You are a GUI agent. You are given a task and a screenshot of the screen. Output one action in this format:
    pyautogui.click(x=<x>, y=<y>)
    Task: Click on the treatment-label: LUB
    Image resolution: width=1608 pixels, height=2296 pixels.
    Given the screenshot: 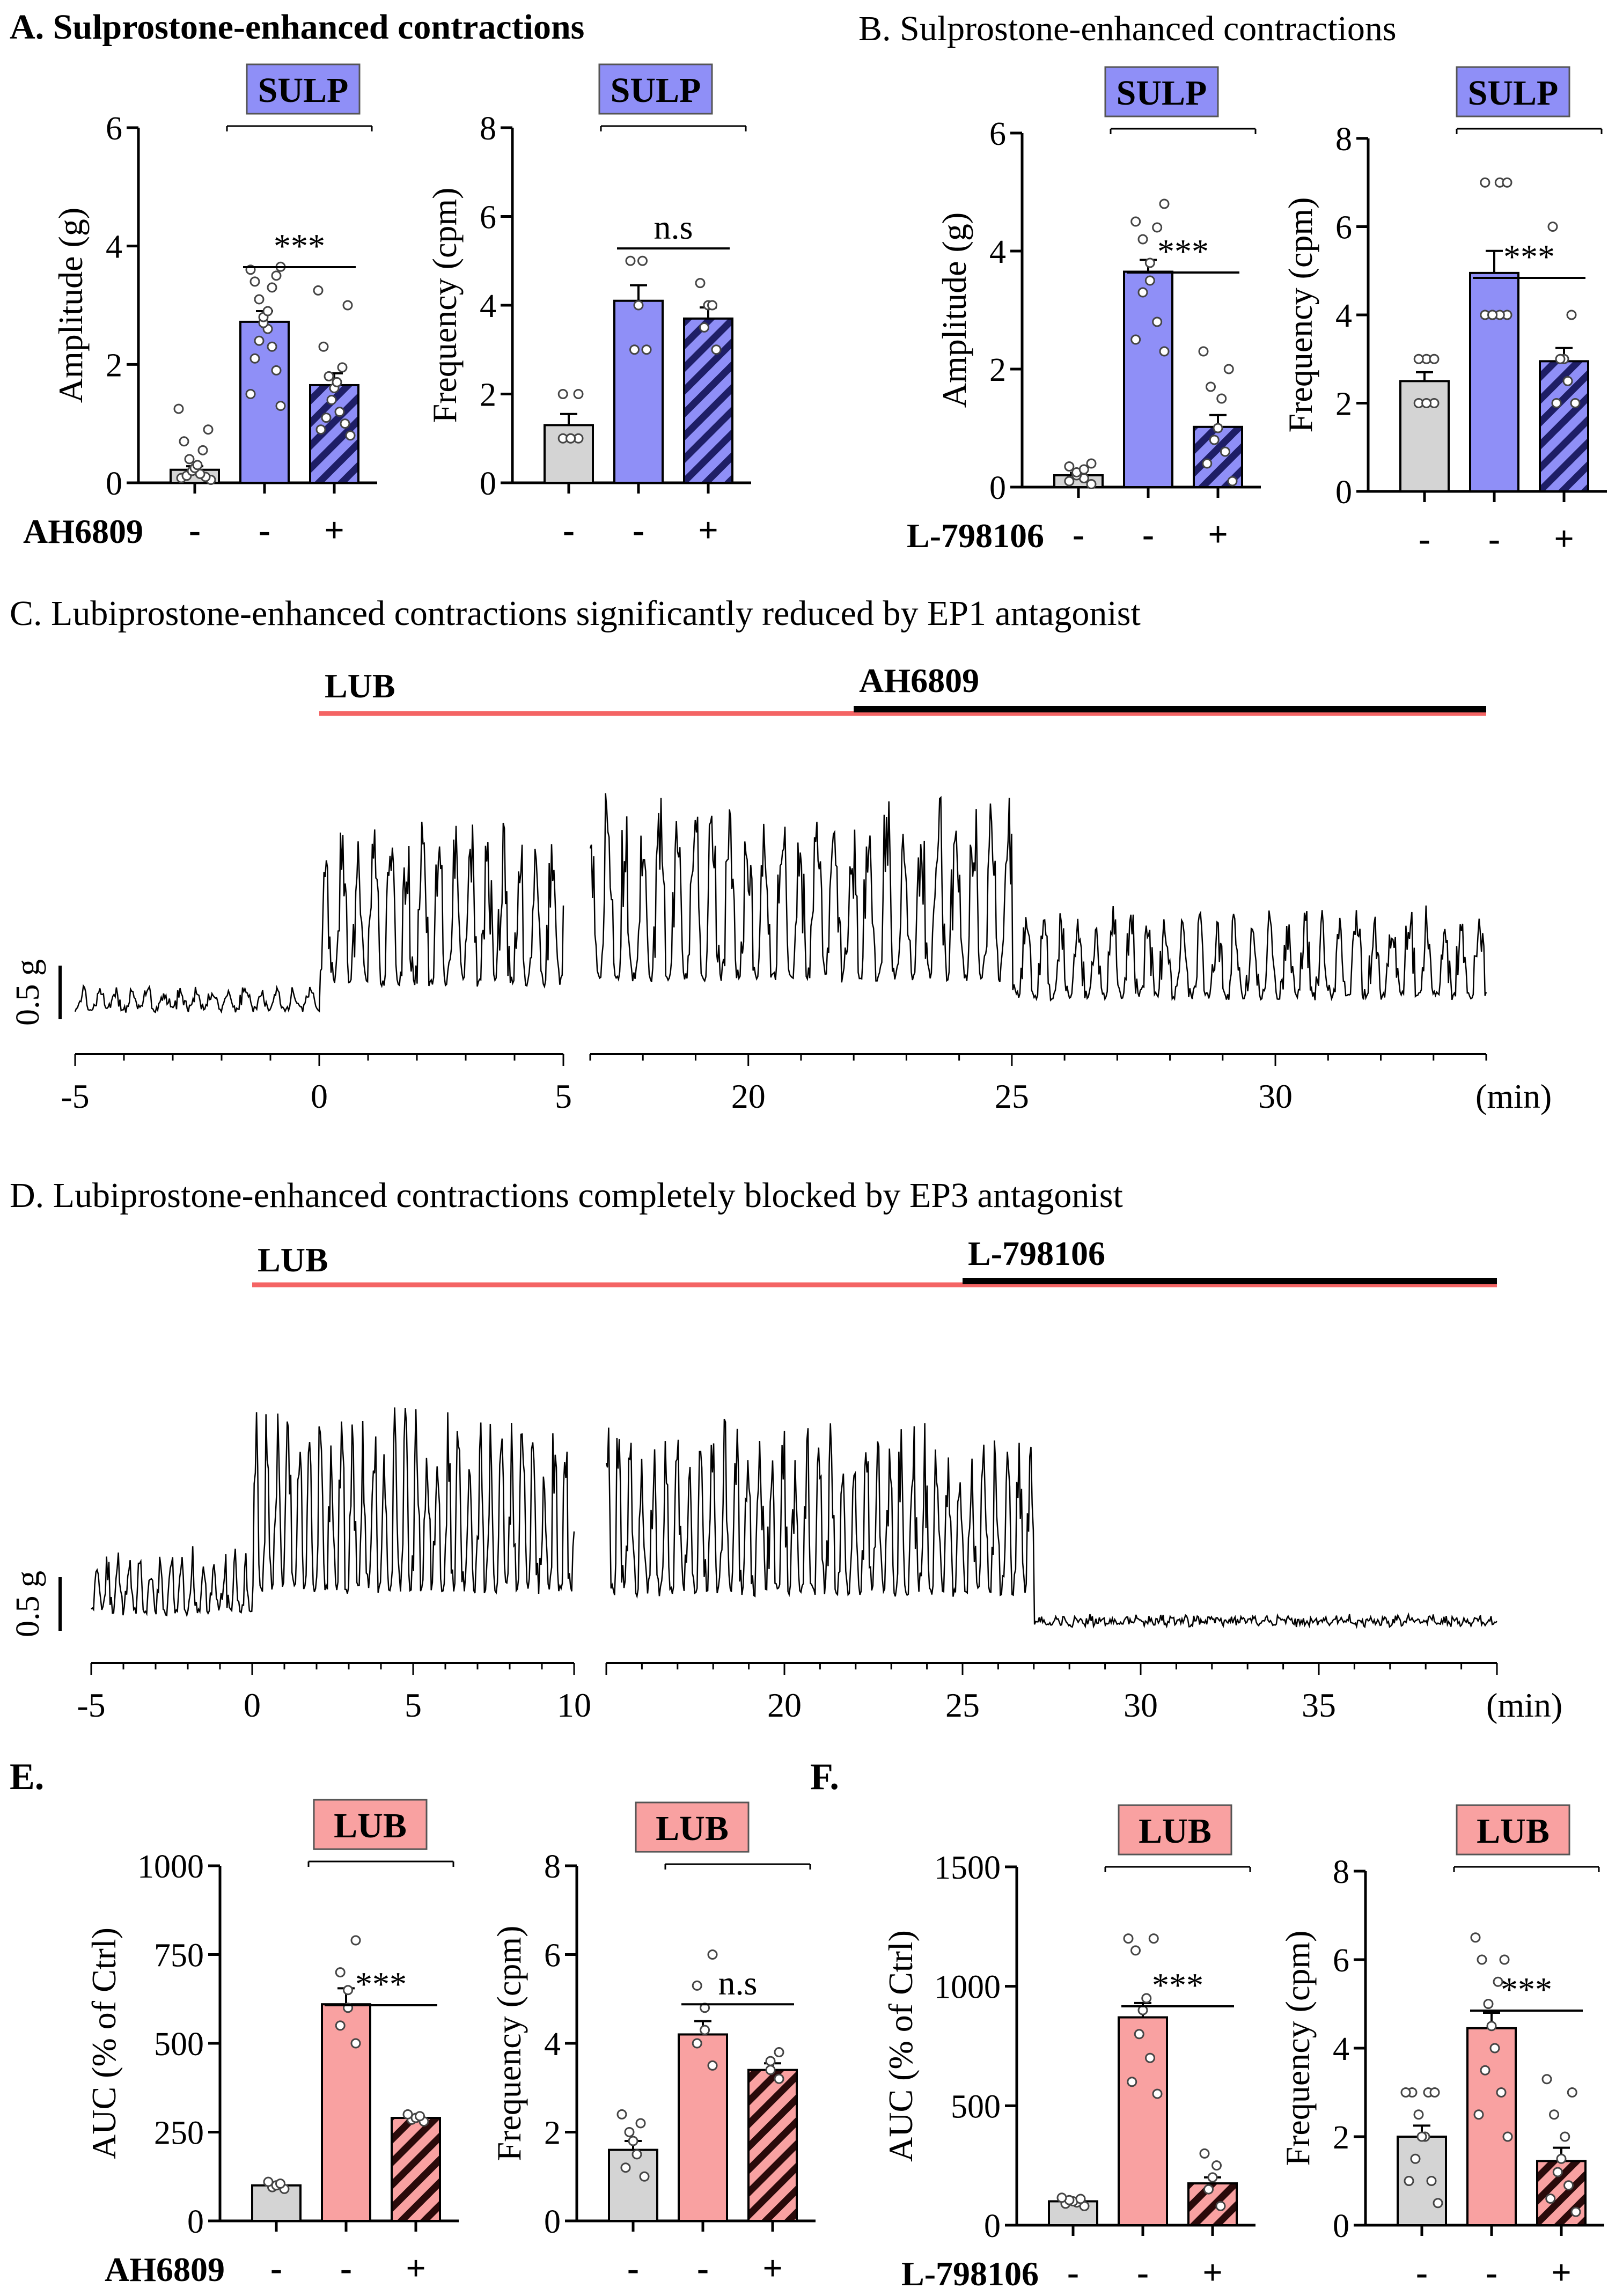 What is the action you would take?
    pyautogui.click(x=1513, y=1831)
    